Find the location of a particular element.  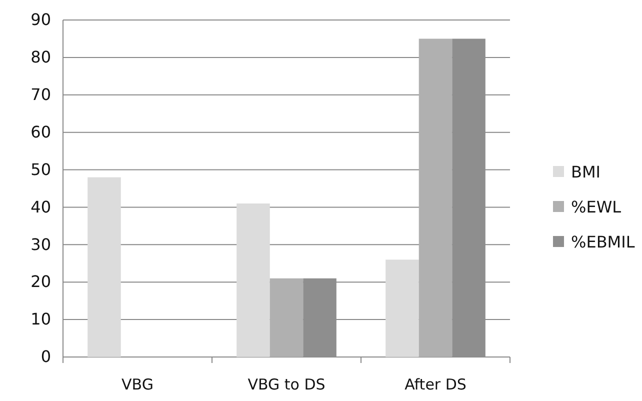

y-tick-label: 80 is located at coordinates (40, 57).